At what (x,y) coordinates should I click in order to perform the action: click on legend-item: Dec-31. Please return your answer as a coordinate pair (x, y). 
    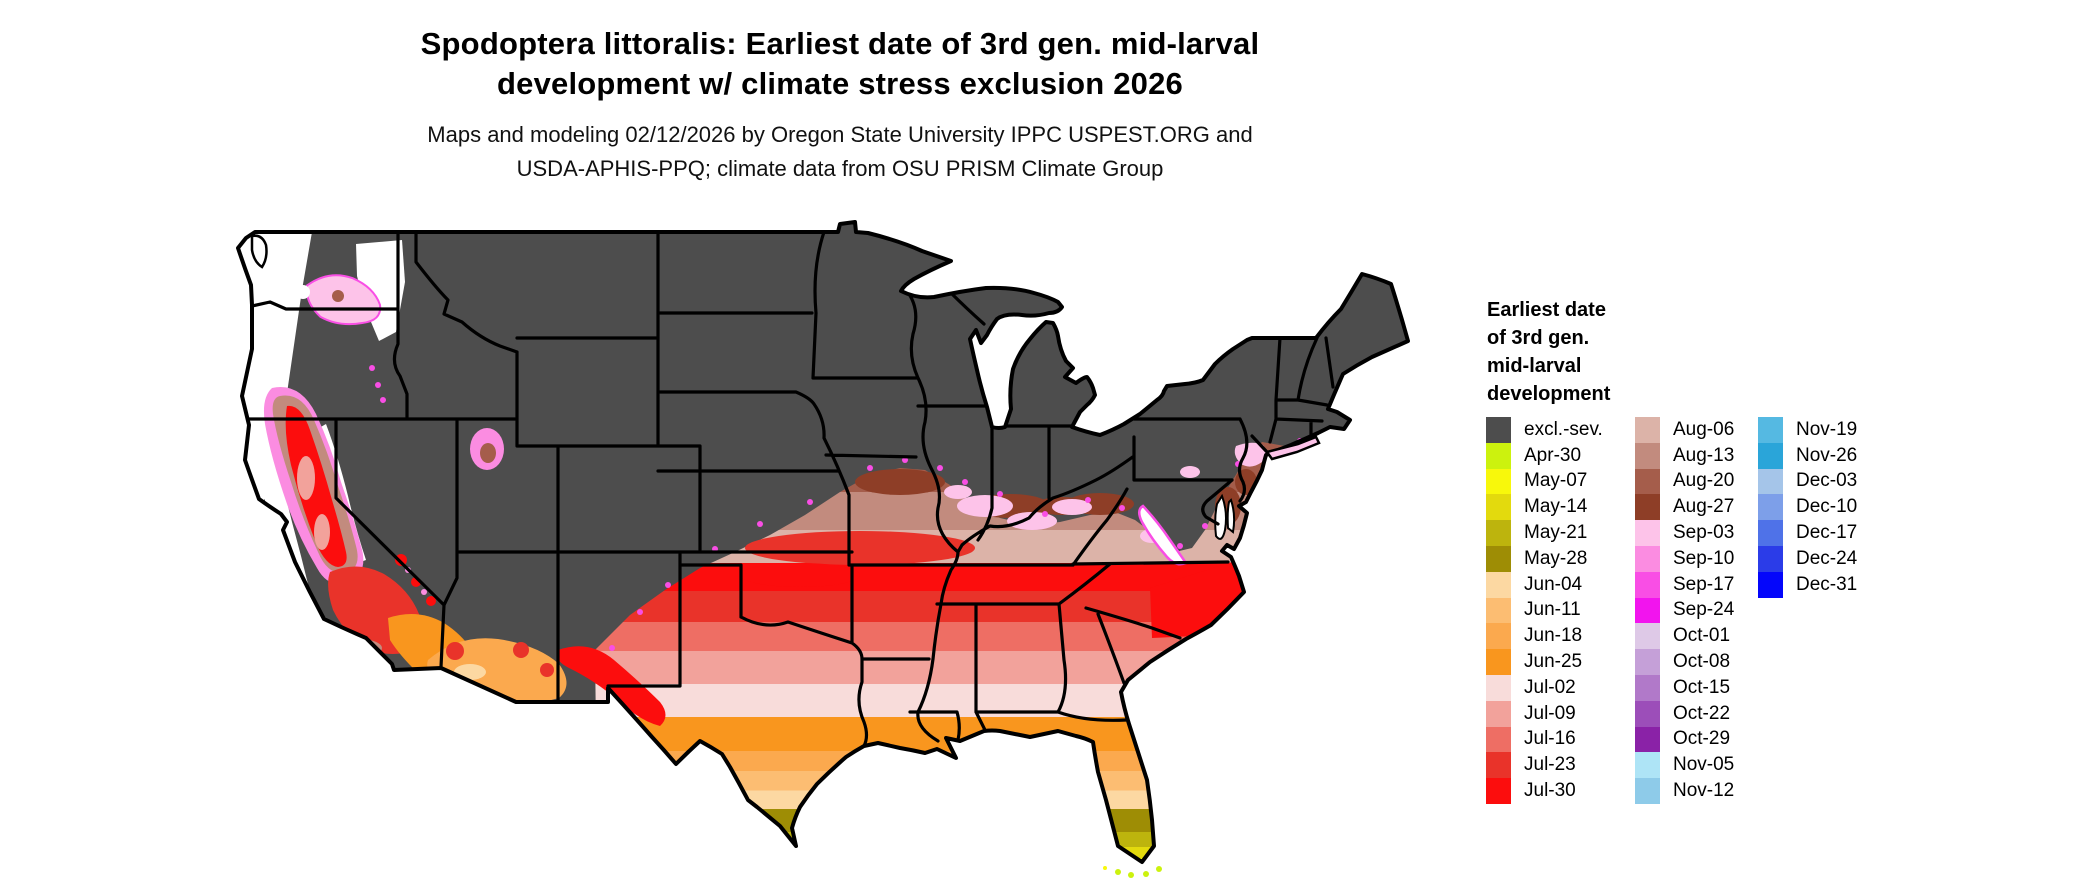
    Looking at the image, I should click on (1808, 584).